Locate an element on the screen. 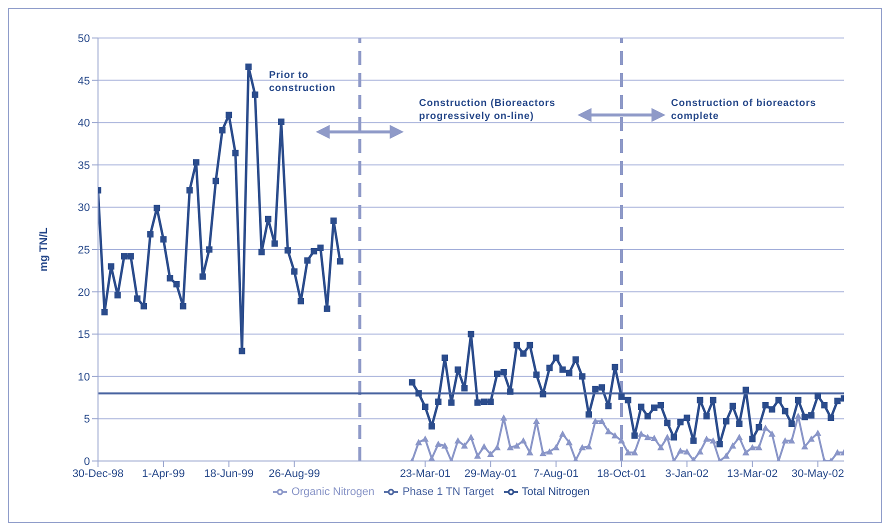 Image resolution: width=890 pixels, height=531 pixels. y-tick-label: 0 is located at coordinates (87, 462).